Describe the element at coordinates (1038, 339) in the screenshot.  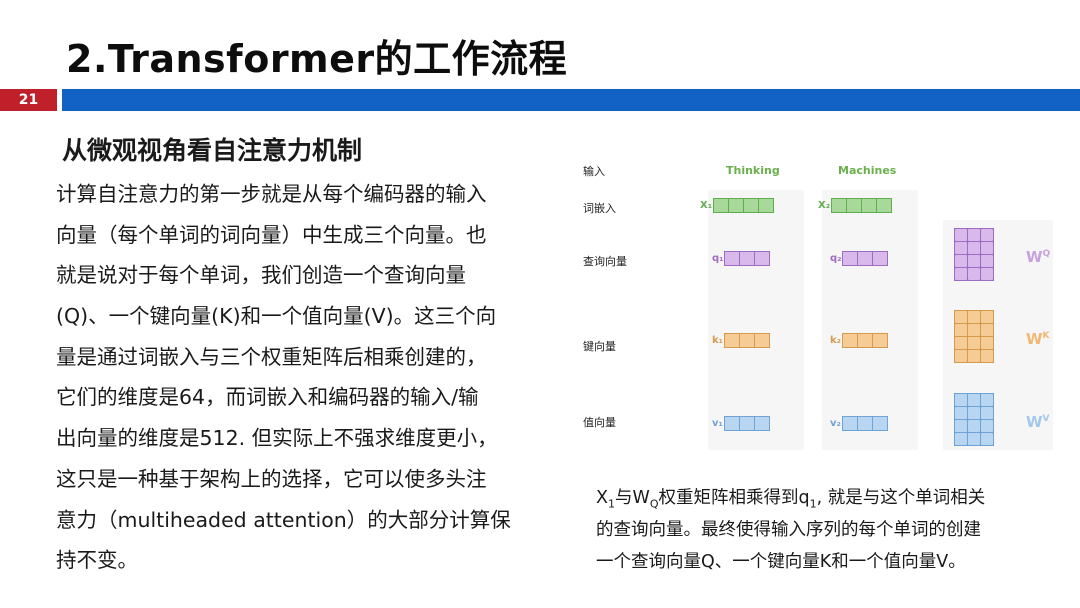
I see `weight-label-wk: WK` at that location.